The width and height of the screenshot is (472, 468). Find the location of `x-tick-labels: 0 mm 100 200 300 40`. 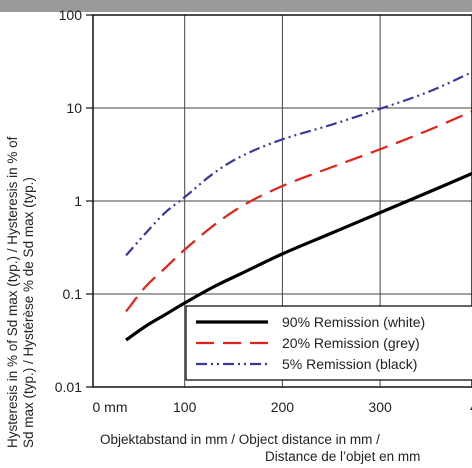

x-tick-labels: 0 mm 100 200 300 40 is located at coordinates (282, 407).